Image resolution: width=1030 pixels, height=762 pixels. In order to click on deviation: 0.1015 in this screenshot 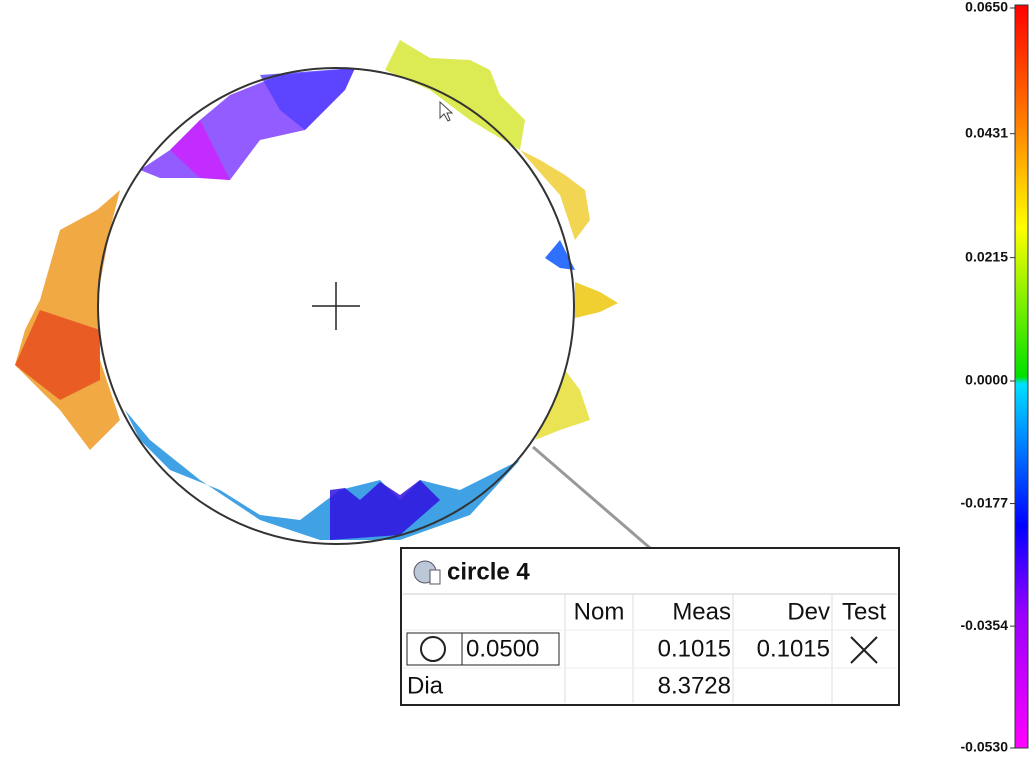, I will do `click(793, 648)`.